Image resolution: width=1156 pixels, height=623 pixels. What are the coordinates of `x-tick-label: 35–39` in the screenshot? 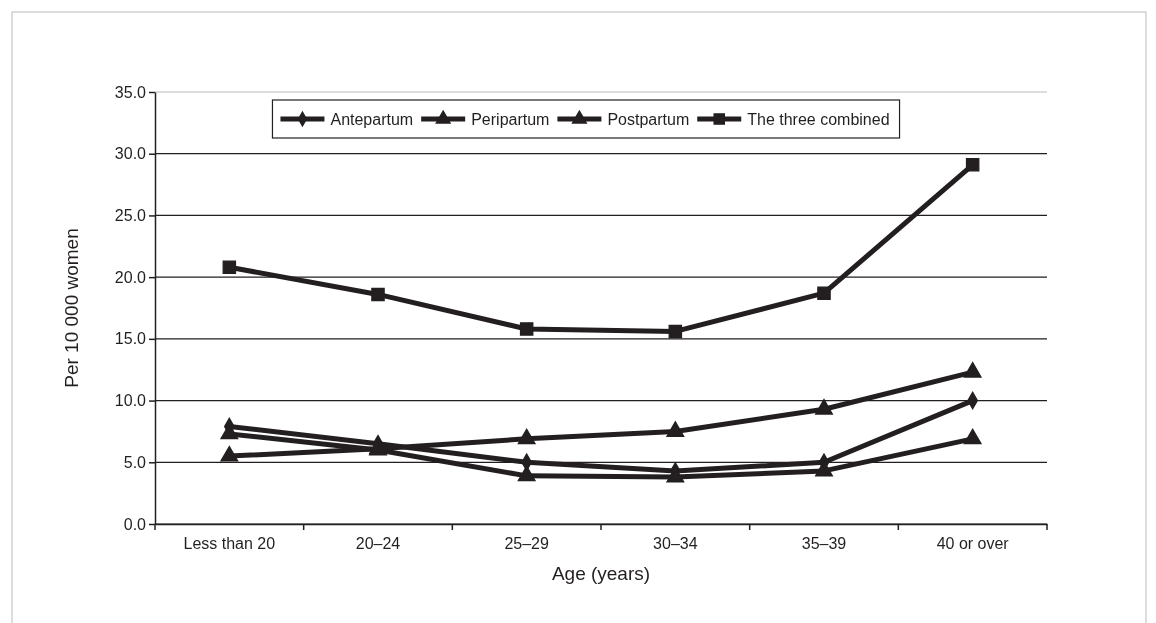 It's located at (824, 544).